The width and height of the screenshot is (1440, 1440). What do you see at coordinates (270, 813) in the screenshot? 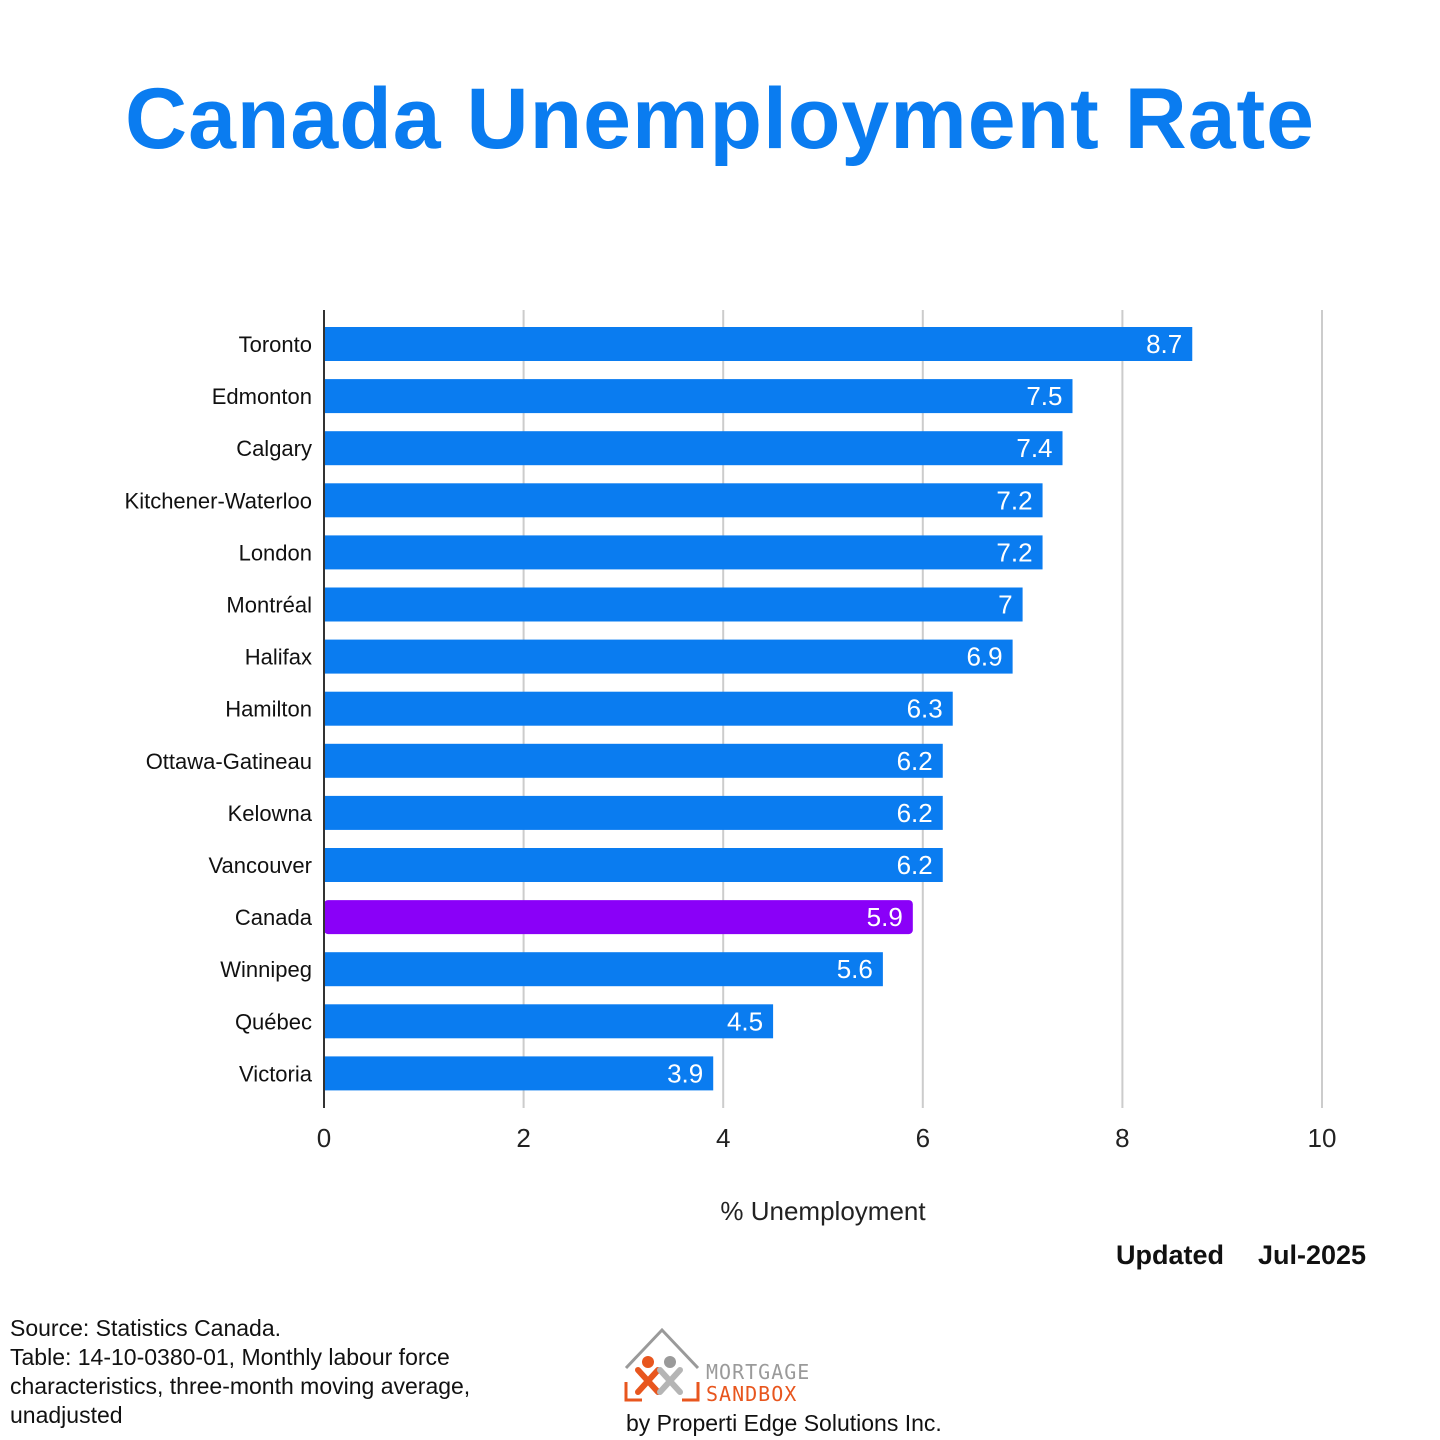
I see `category-label: Kelowna` at bounding box center [270, 813].